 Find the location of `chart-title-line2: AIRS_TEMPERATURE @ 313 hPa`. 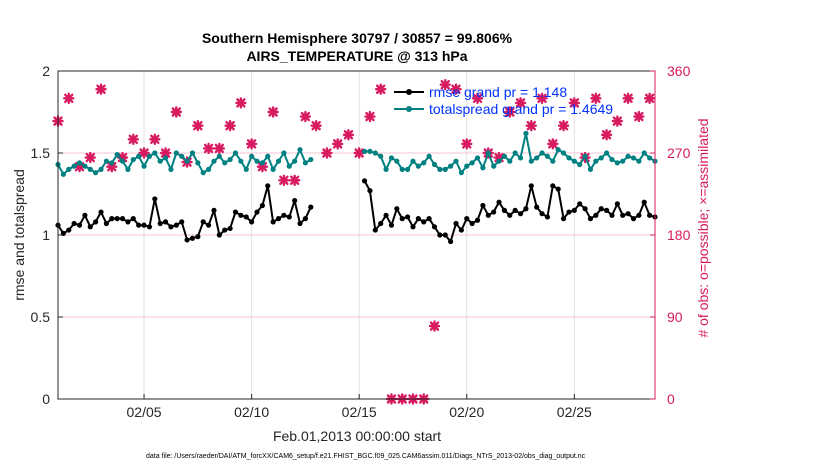

chart-title-line2: AIRS_TEMPERATURE @ 313 hPa is located at coordinates (356, 56).